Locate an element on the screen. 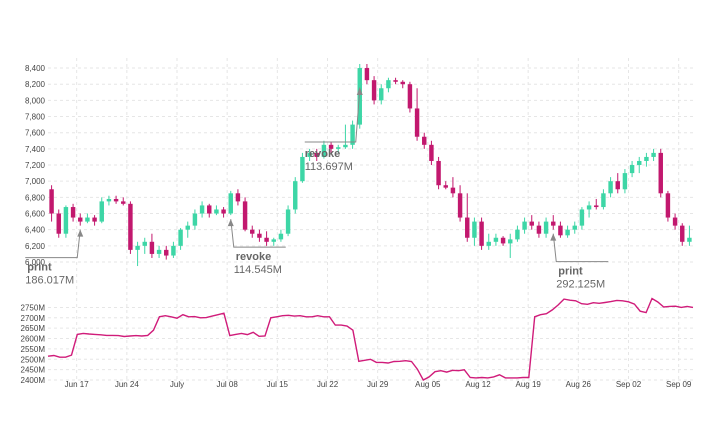 This screenshot has height=445, width=722. price-tick-label: 7,000 is located at coordinates (35, 181).